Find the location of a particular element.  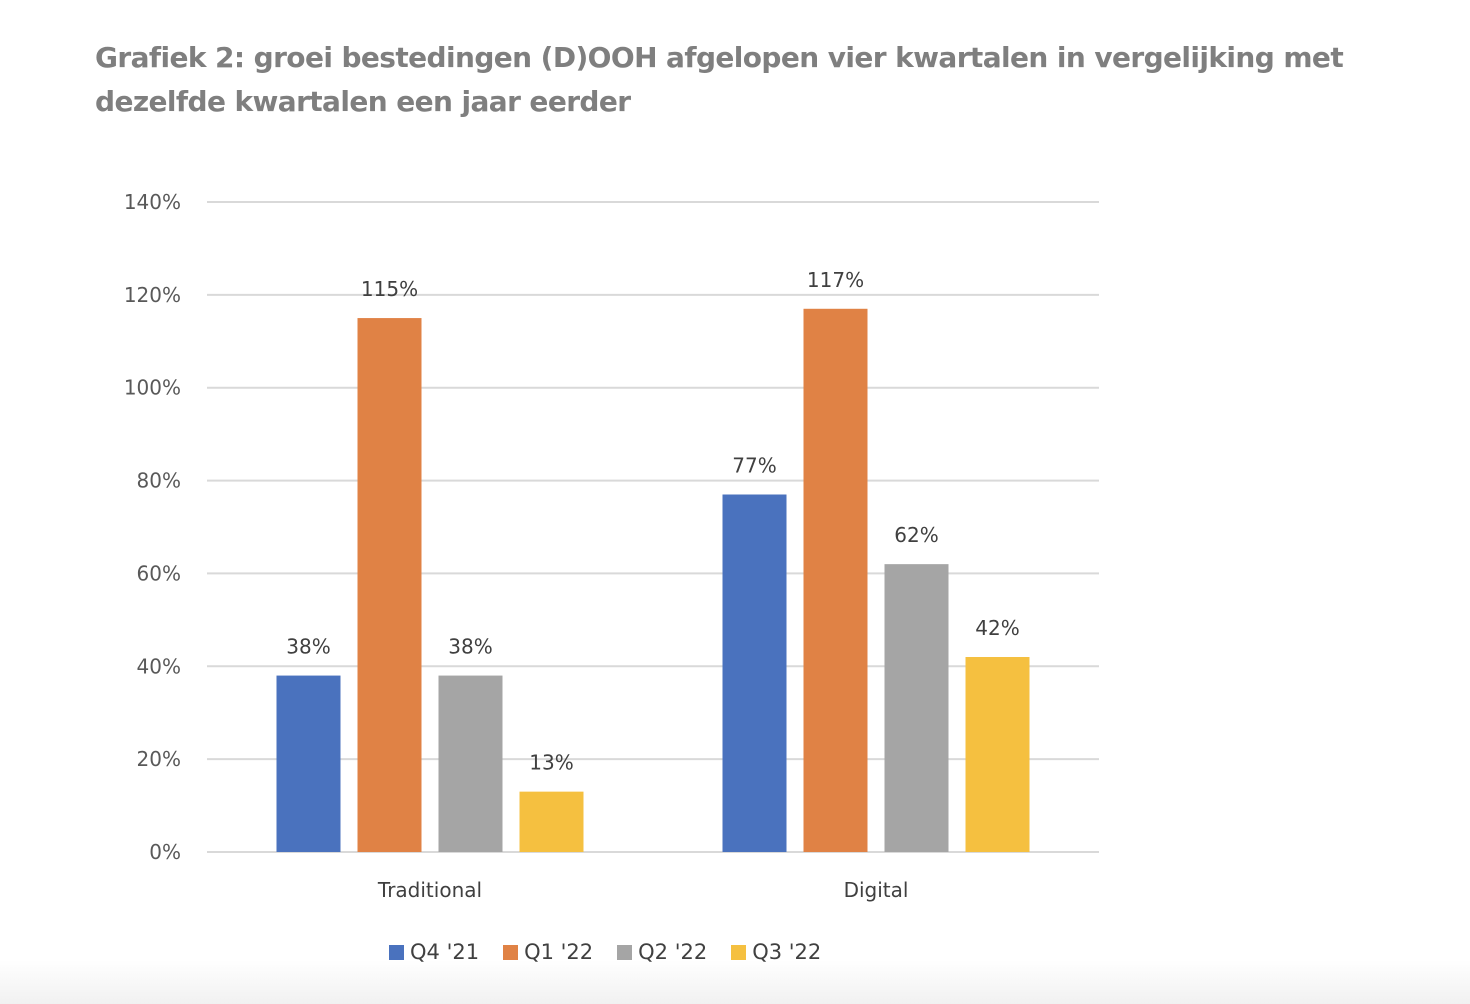

legend-item: Q4 '21 is located at coordinates (434, 952).